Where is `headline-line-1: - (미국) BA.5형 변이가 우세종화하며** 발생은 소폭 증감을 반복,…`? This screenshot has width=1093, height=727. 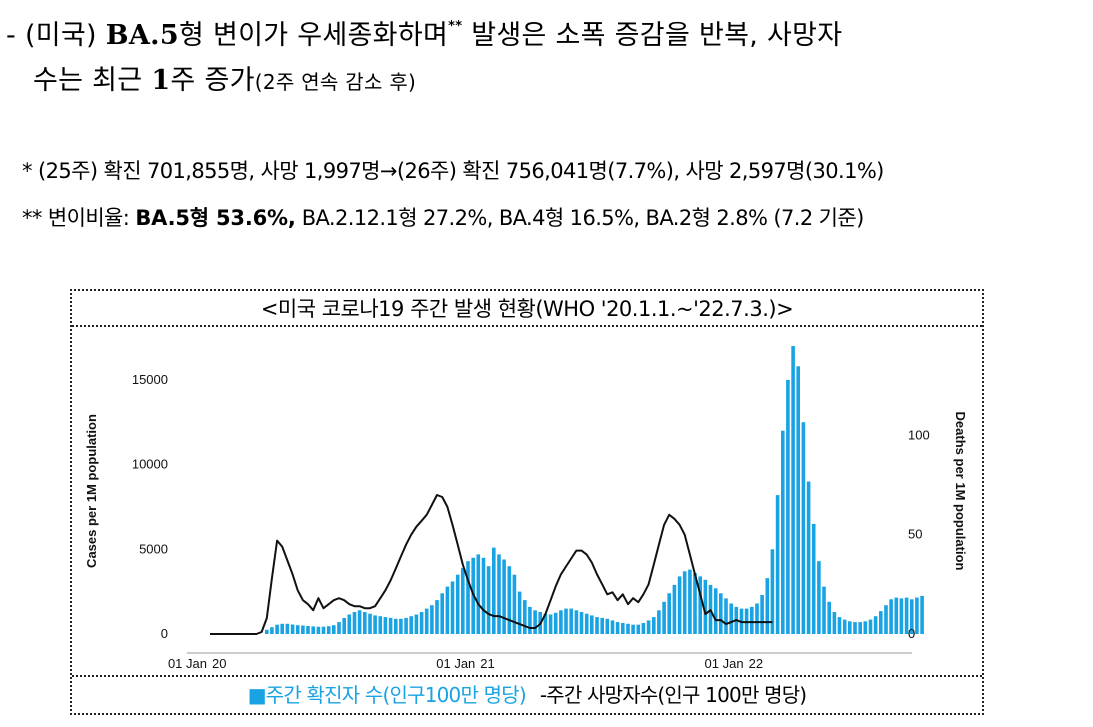
headline-line-1: - (미국) BA.5형 변이가 우세종화하며** 발생은 소폭 증감을 반복,… is located at coordinates (548, 31).